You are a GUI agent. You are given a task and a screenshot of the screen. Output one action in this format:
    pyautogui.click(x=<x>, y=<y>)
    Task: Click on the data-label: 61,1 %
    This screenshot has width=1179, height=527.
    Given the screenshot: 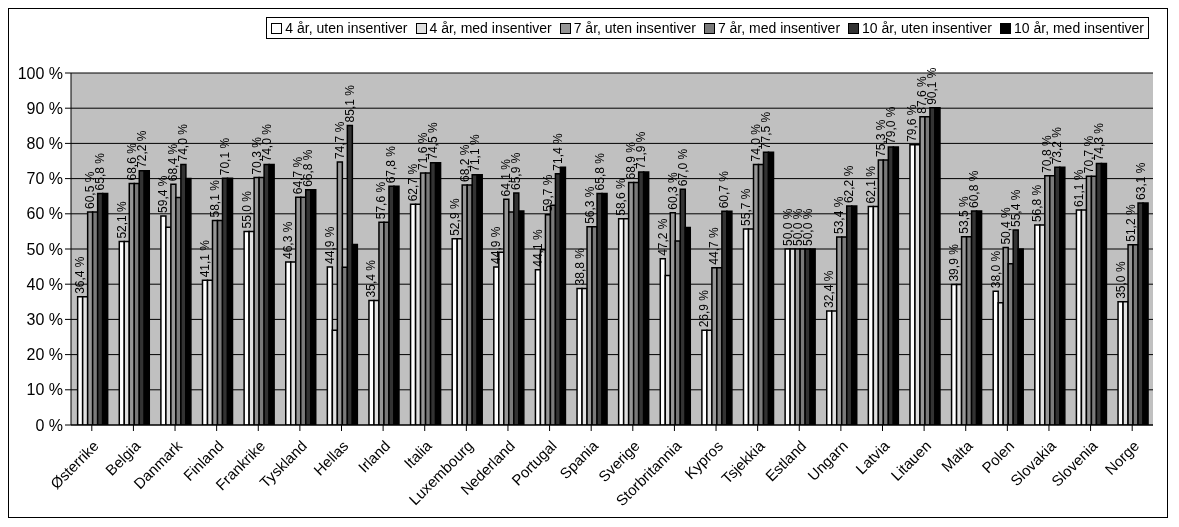 What is the action you would take?
    pyautogui.click(x=1078, y=188)
    